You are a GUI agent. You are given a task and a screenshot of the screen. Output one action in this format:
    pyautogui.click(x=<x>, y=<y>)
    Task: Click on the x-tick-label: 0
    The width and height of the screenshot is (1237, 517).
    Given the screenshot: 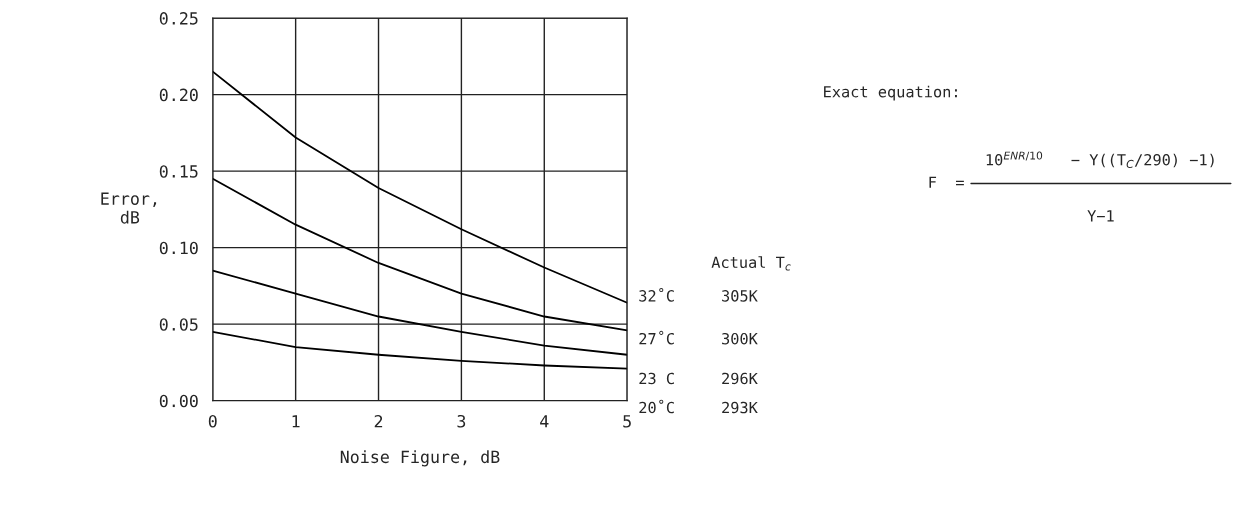 What is the action you would take?
    pyautogui.click(x=212, y=421)
    